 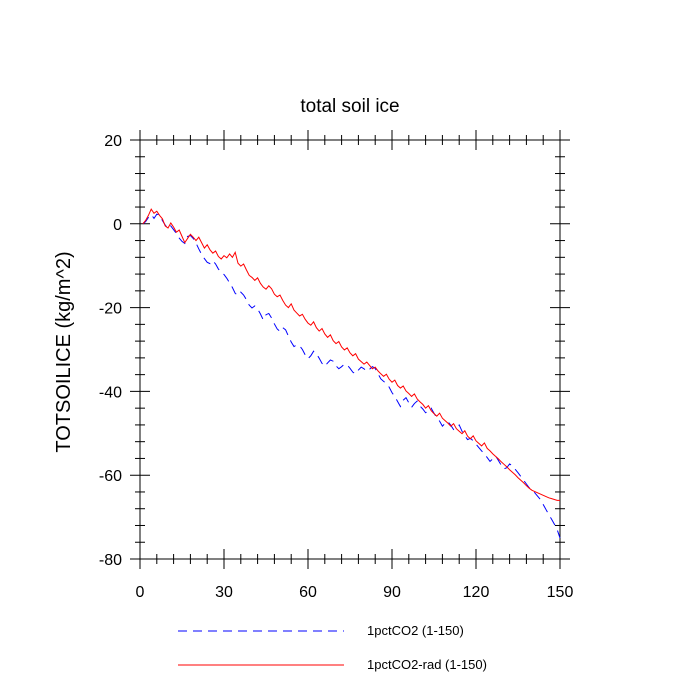 What do you see at coordinates (332, 647) in the screenshot?
I see `legend: 1pctCO2 (1-150) 1pctCO2-rad (1-150)` at bounding box center [332, 647].